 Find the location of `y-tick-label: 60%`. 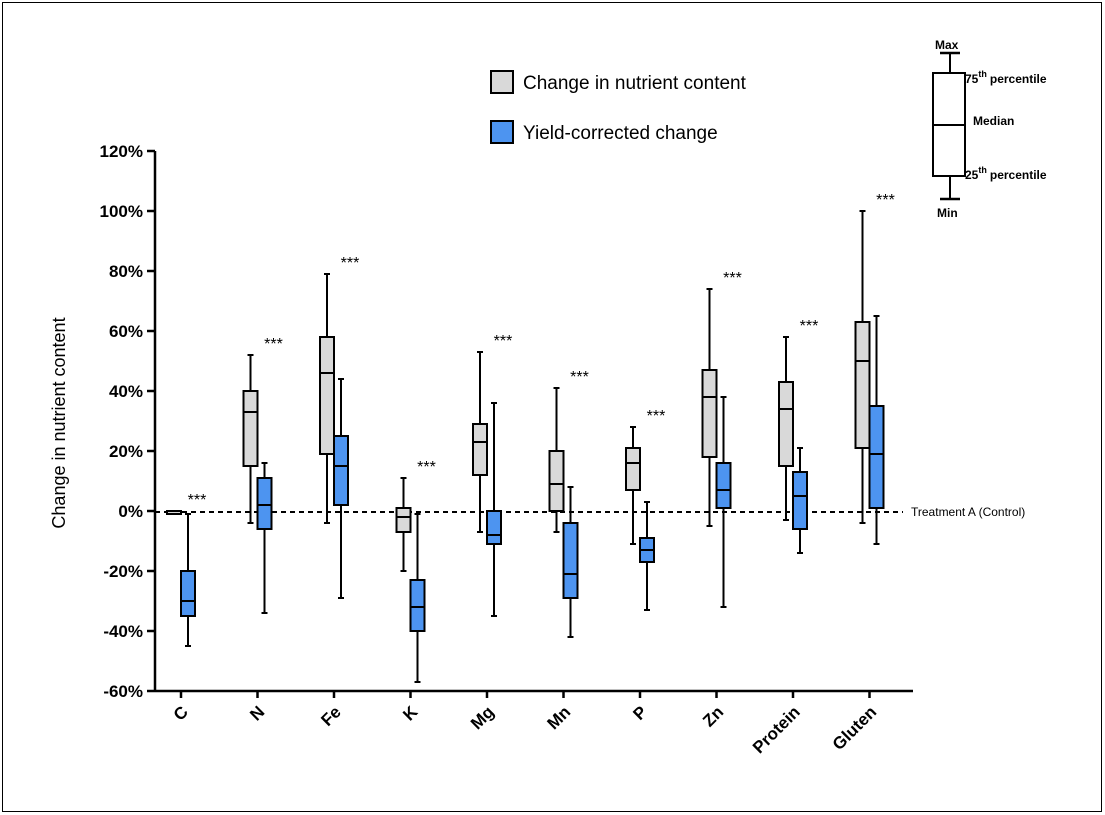

y-tick-label: 60% is located at coordinates (126, 331).